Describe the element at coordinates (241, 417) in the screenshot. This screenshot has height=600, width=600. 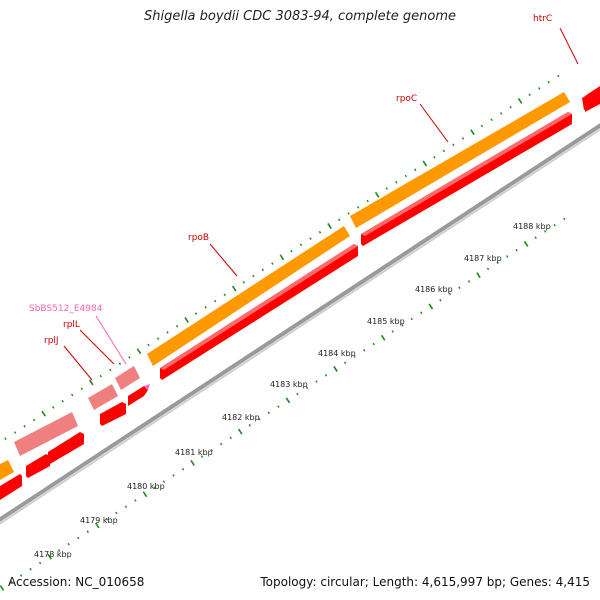
I see `kbp-label: 4182 kbp` at that location.